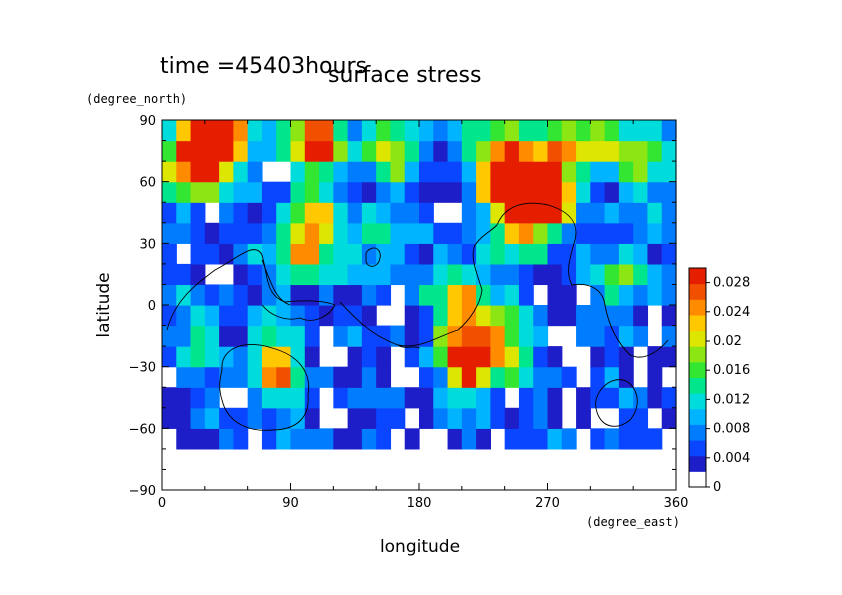 The width and height of the screenshot is (842, 595). What do you see at coordinates (409, 346) in the screenshot?
I see `coastline-misc` at bounding box center [409, 346].